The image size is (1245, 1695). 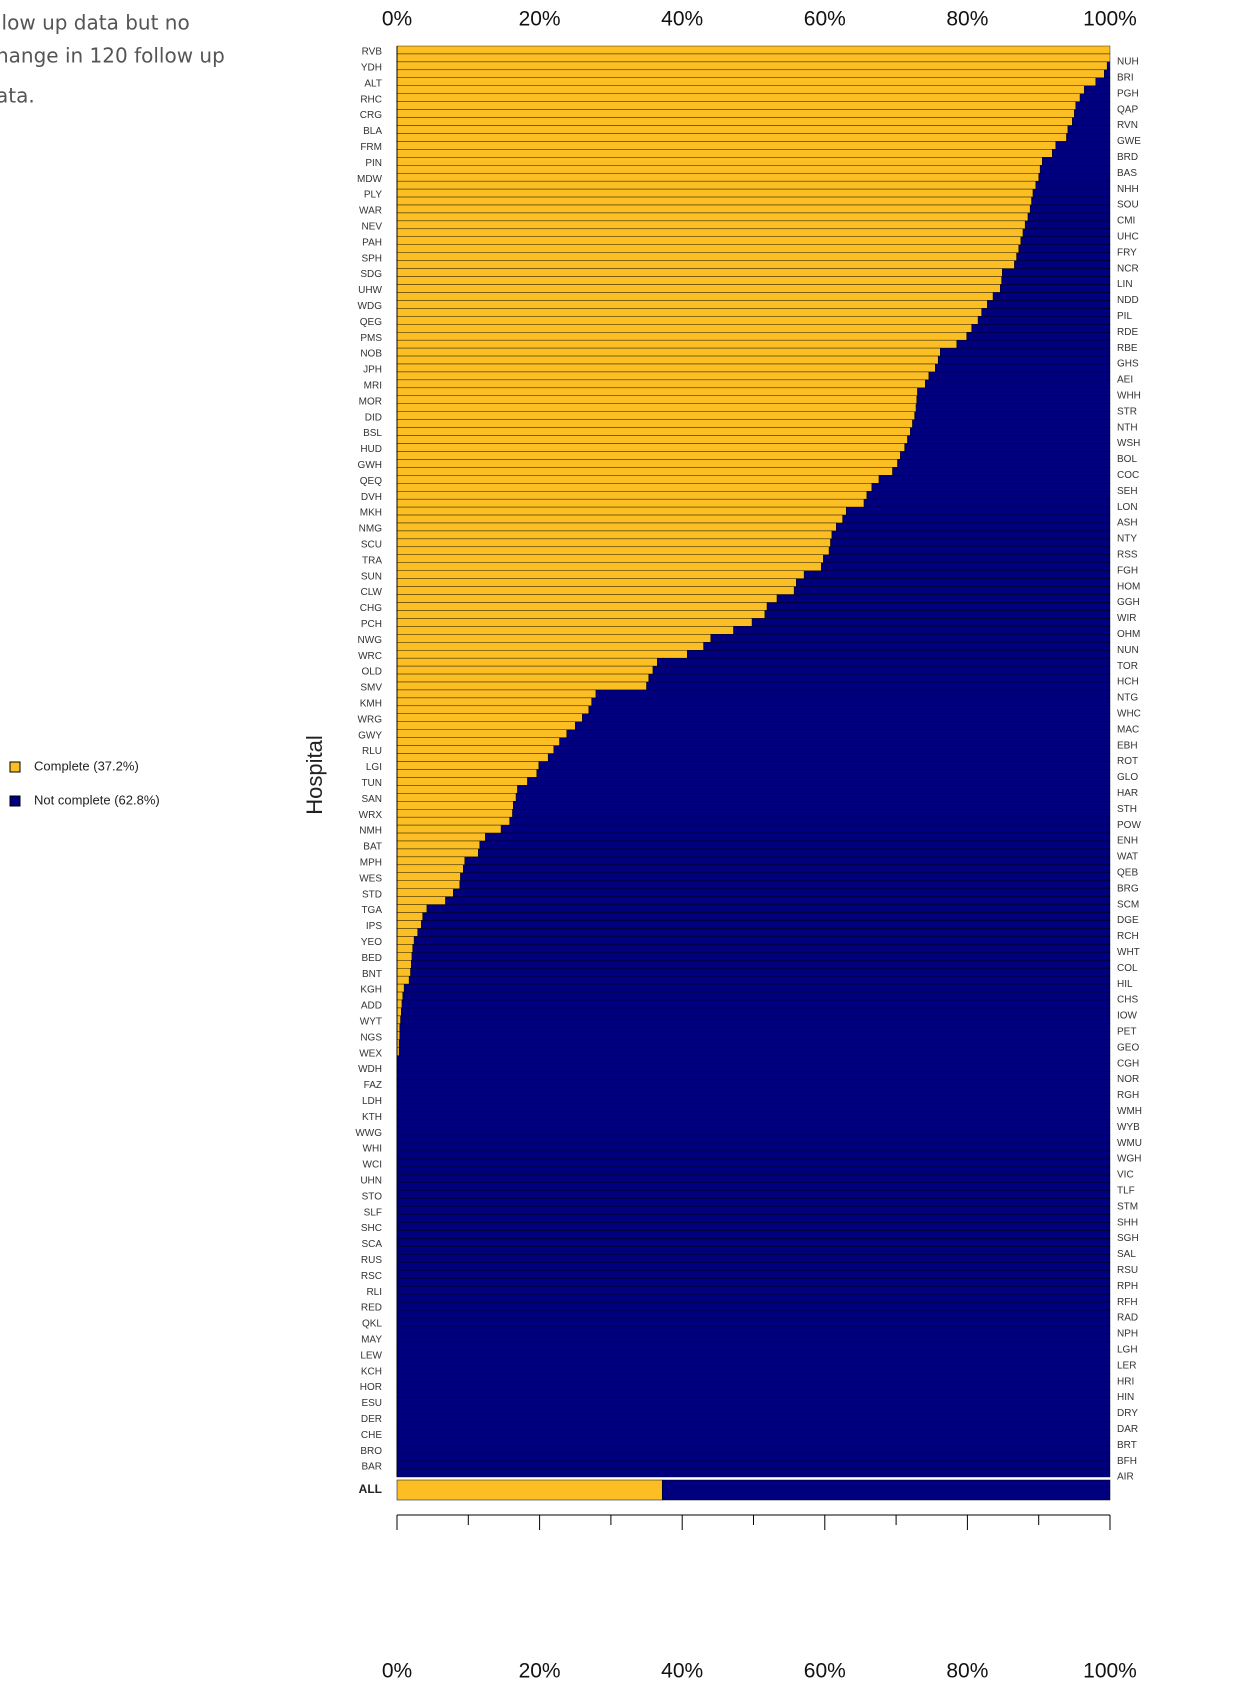 I want to click on legend-label: Not complete (62.8%), so click(x=97, y=799).